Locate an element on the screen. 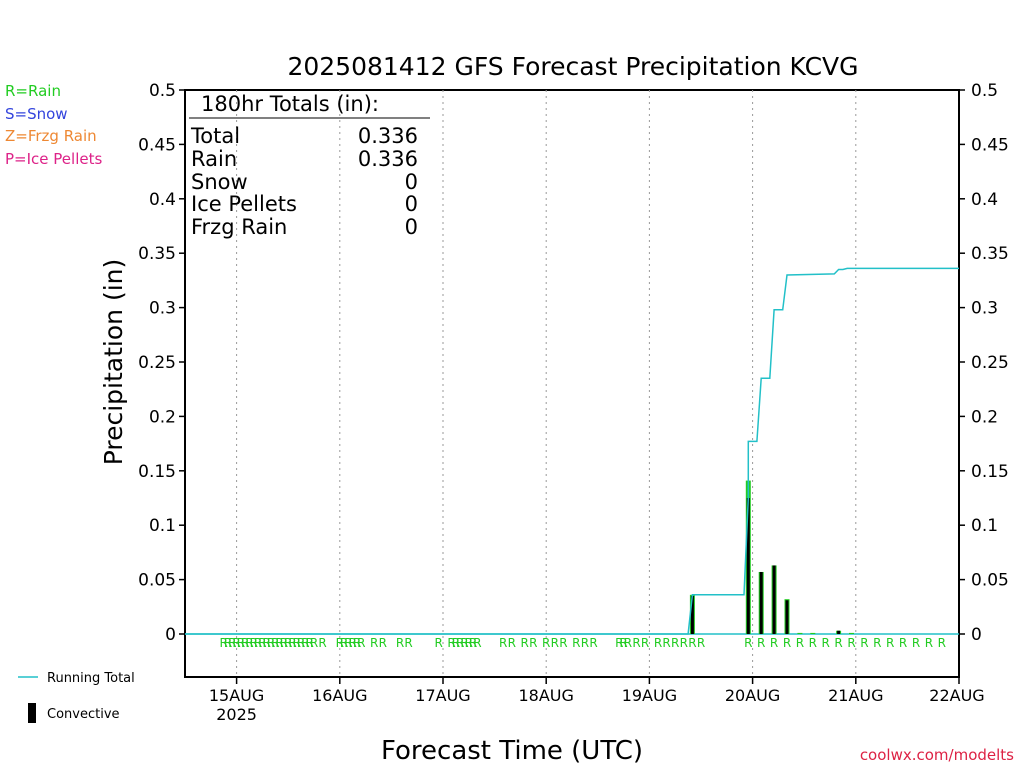  y-tick-label-right: 0.05 is located at coordinates (990, 581).